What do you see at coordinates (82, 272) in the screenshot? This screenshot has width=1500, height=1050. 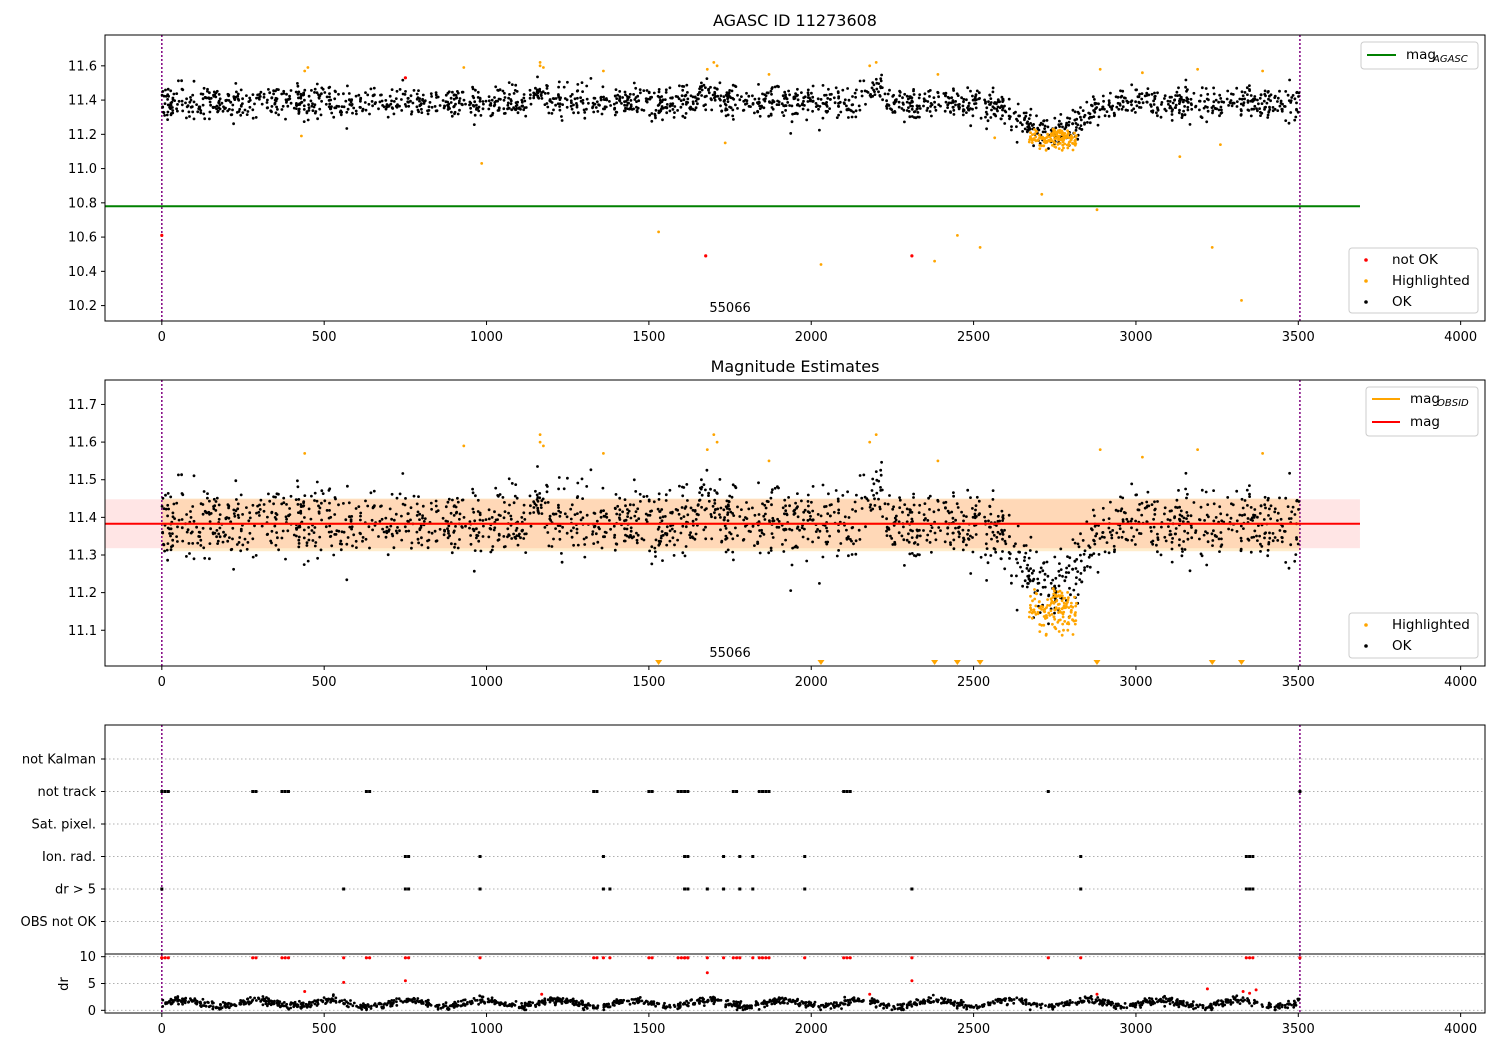 I see `y-tick-label: 10.4` at bounding box center [82, 272].